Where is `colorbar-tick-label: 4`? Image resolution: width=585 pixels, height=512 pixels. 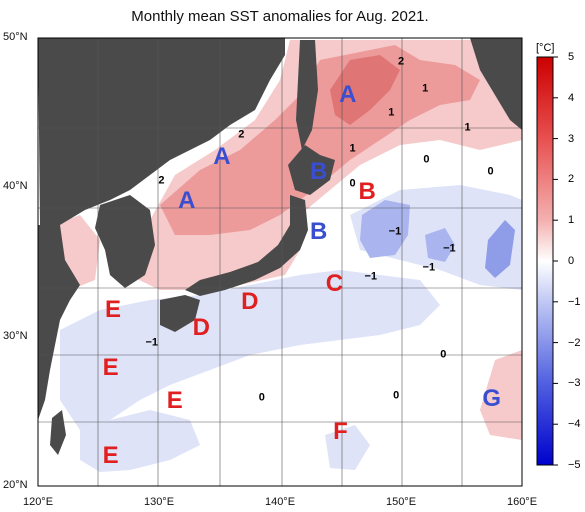
colorbar-tick-label: 4 is located at coordinates (571, 97).